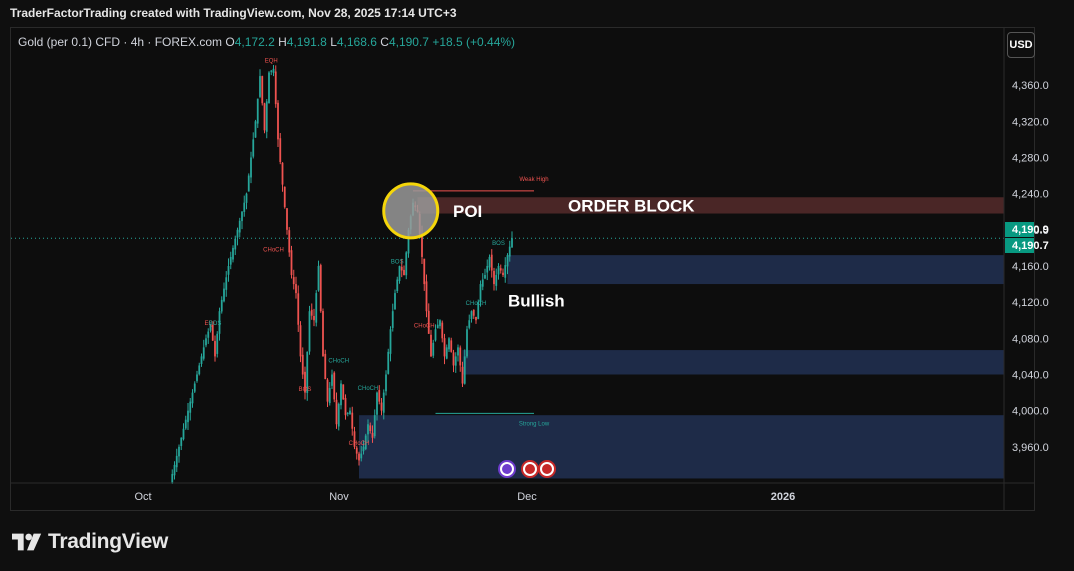 This screenshot has width=1074, height=571. What do you see at coordinates (411, 211) in the screenshot?
I see `poi-circle` at bounding box center [411, 211].